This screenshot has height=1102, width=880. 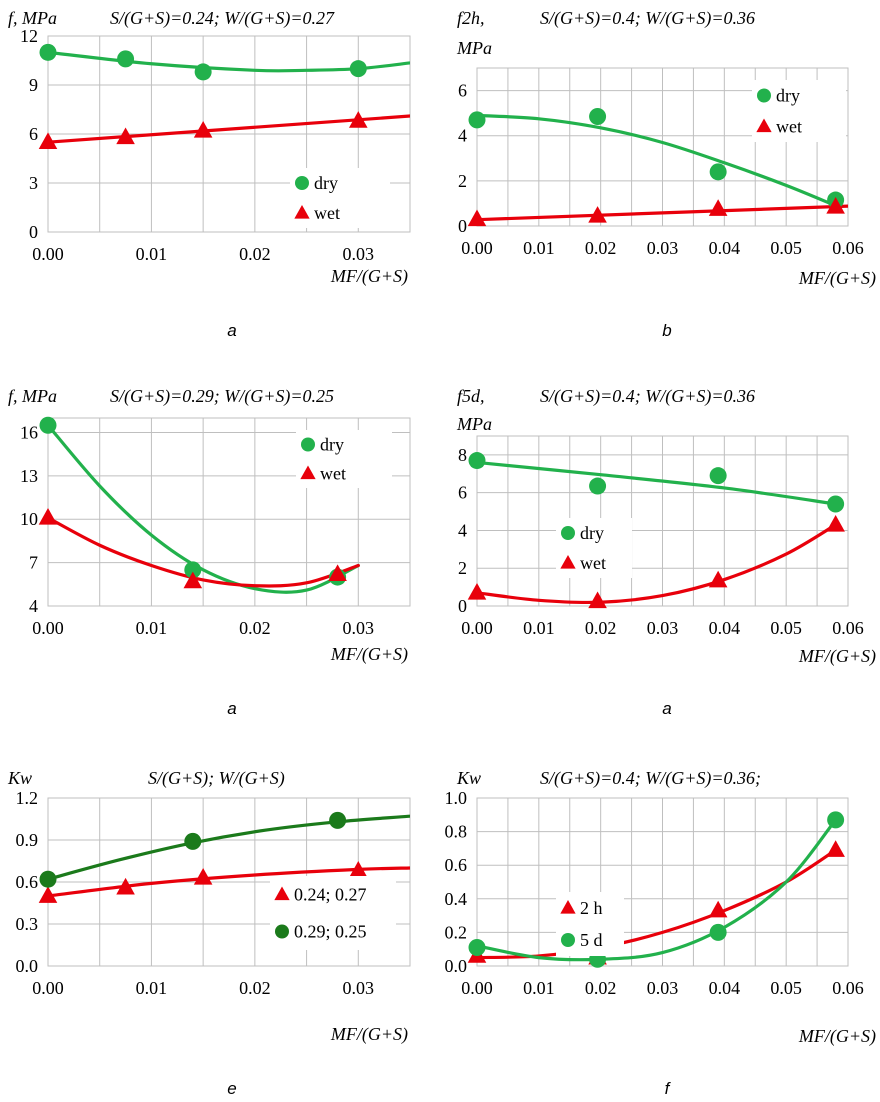 What do you see at coordinates (666, 330) in the screenshot?
I see `panel-letter: b` at bounding box center [666, 330].